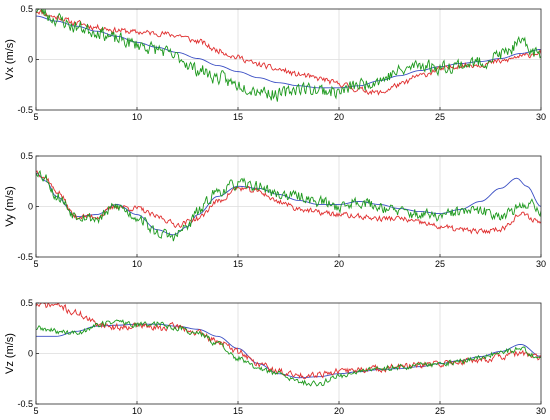 This screenshot has width=550, height=420. Describe the element at coordinates (10, 353) in the screenshot. I see `y-axis-label: Vz (m/s)` at that location.